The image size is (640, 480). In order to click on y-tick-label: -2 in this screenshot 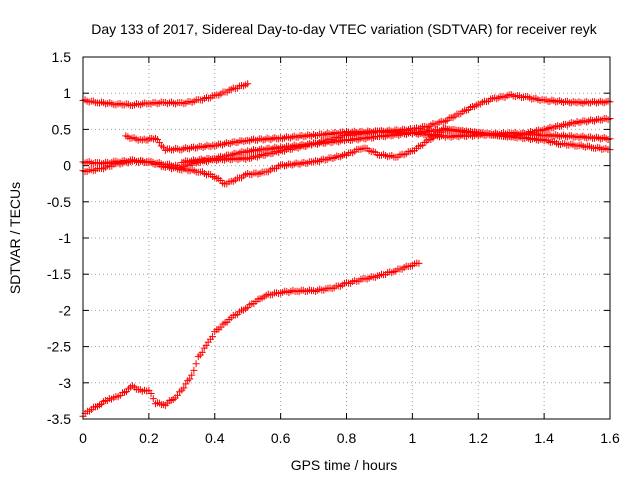, I will do `click(65, 310)`.